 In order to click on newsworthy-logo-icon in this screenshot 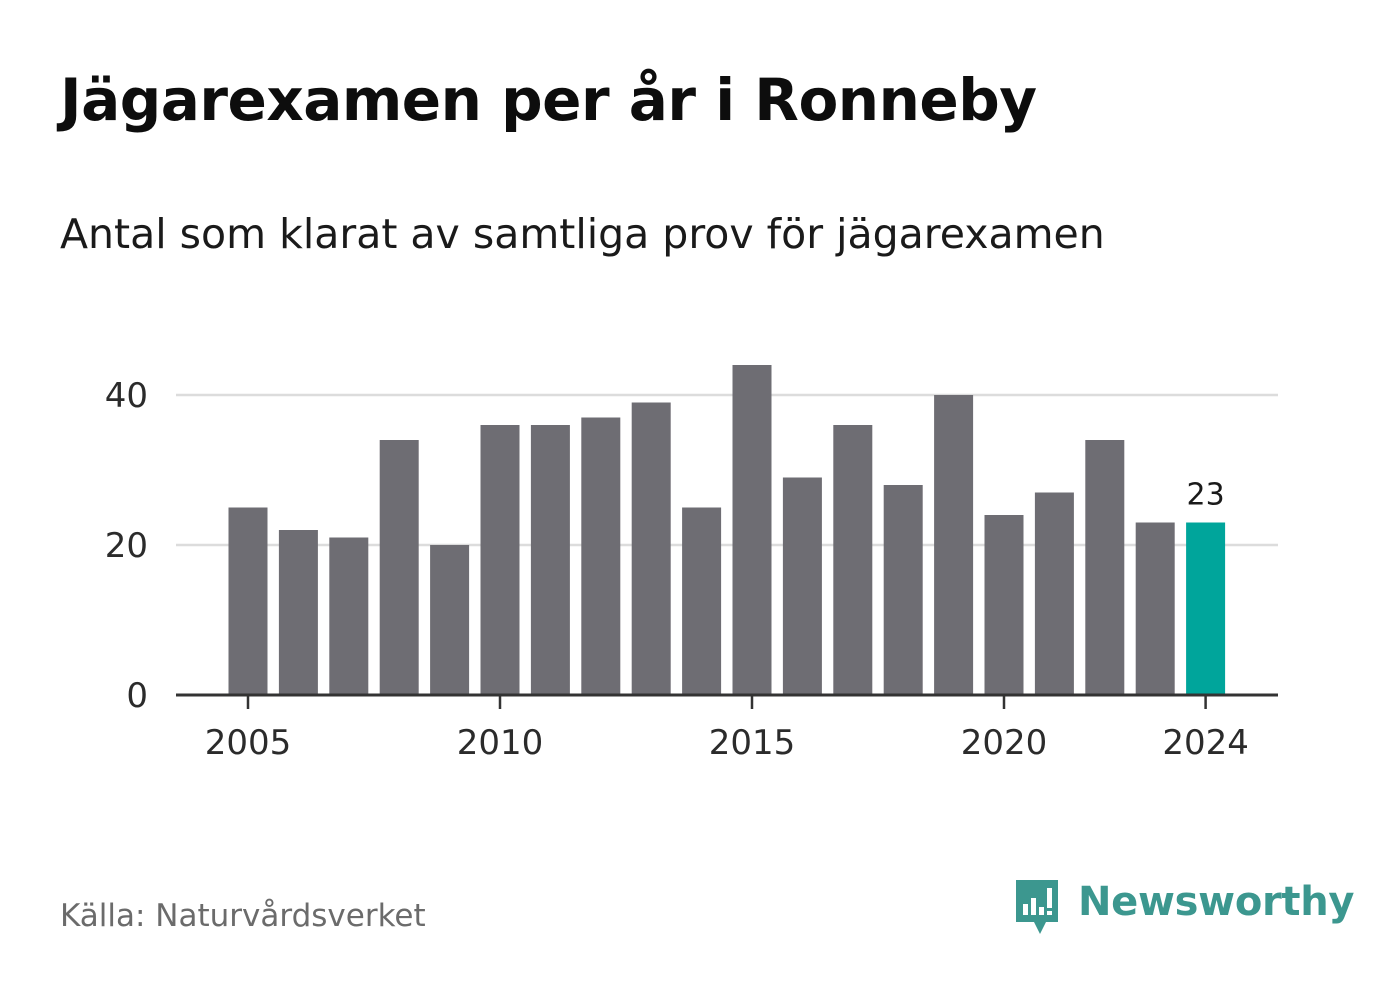, I will do `click(1037, 907)`.